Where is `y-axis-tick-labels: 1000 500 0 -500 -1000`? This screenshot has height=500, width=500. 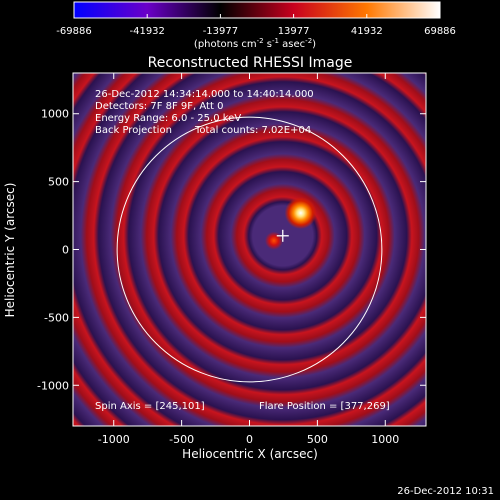 y-axis-tick-labels: 1000 500 0 -500 -1000 is located at coordinates (53, 250).